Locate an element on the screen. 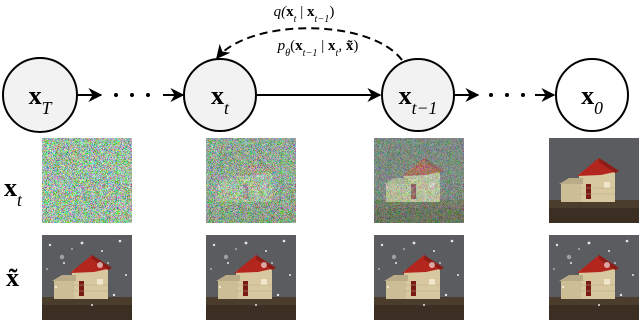 The height and width of the screenshot is (326, 640). forward-label: q(xt | xt−1) is located at coordinates (304, 14).